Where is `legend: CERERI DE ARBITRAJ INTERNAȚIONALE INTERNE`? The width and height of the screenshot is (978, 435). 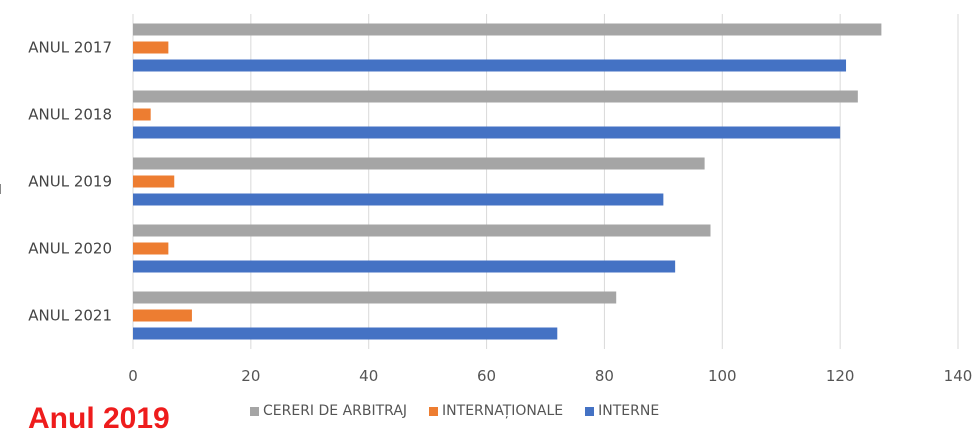 legend: CERERI DE ARBITRAJ INTERNAȚIONALE INTERNE is located at coordinates (454, 411).